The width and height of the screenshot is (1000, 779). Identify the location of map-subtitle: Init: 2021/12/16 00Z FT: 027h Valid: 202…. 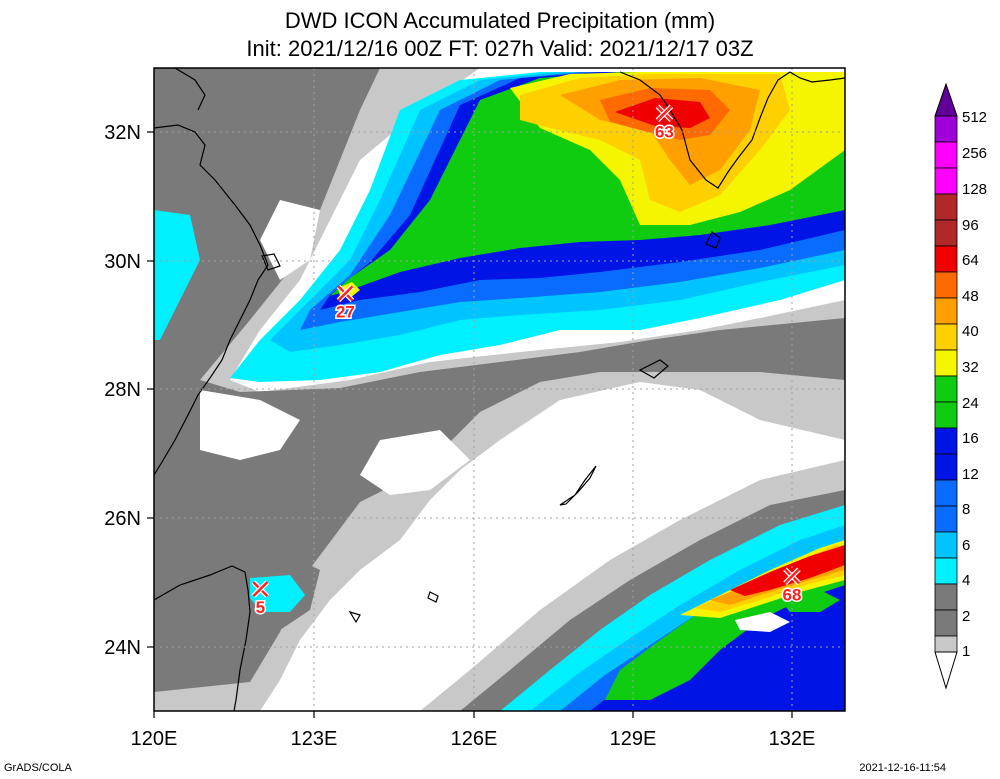
(500, 48).